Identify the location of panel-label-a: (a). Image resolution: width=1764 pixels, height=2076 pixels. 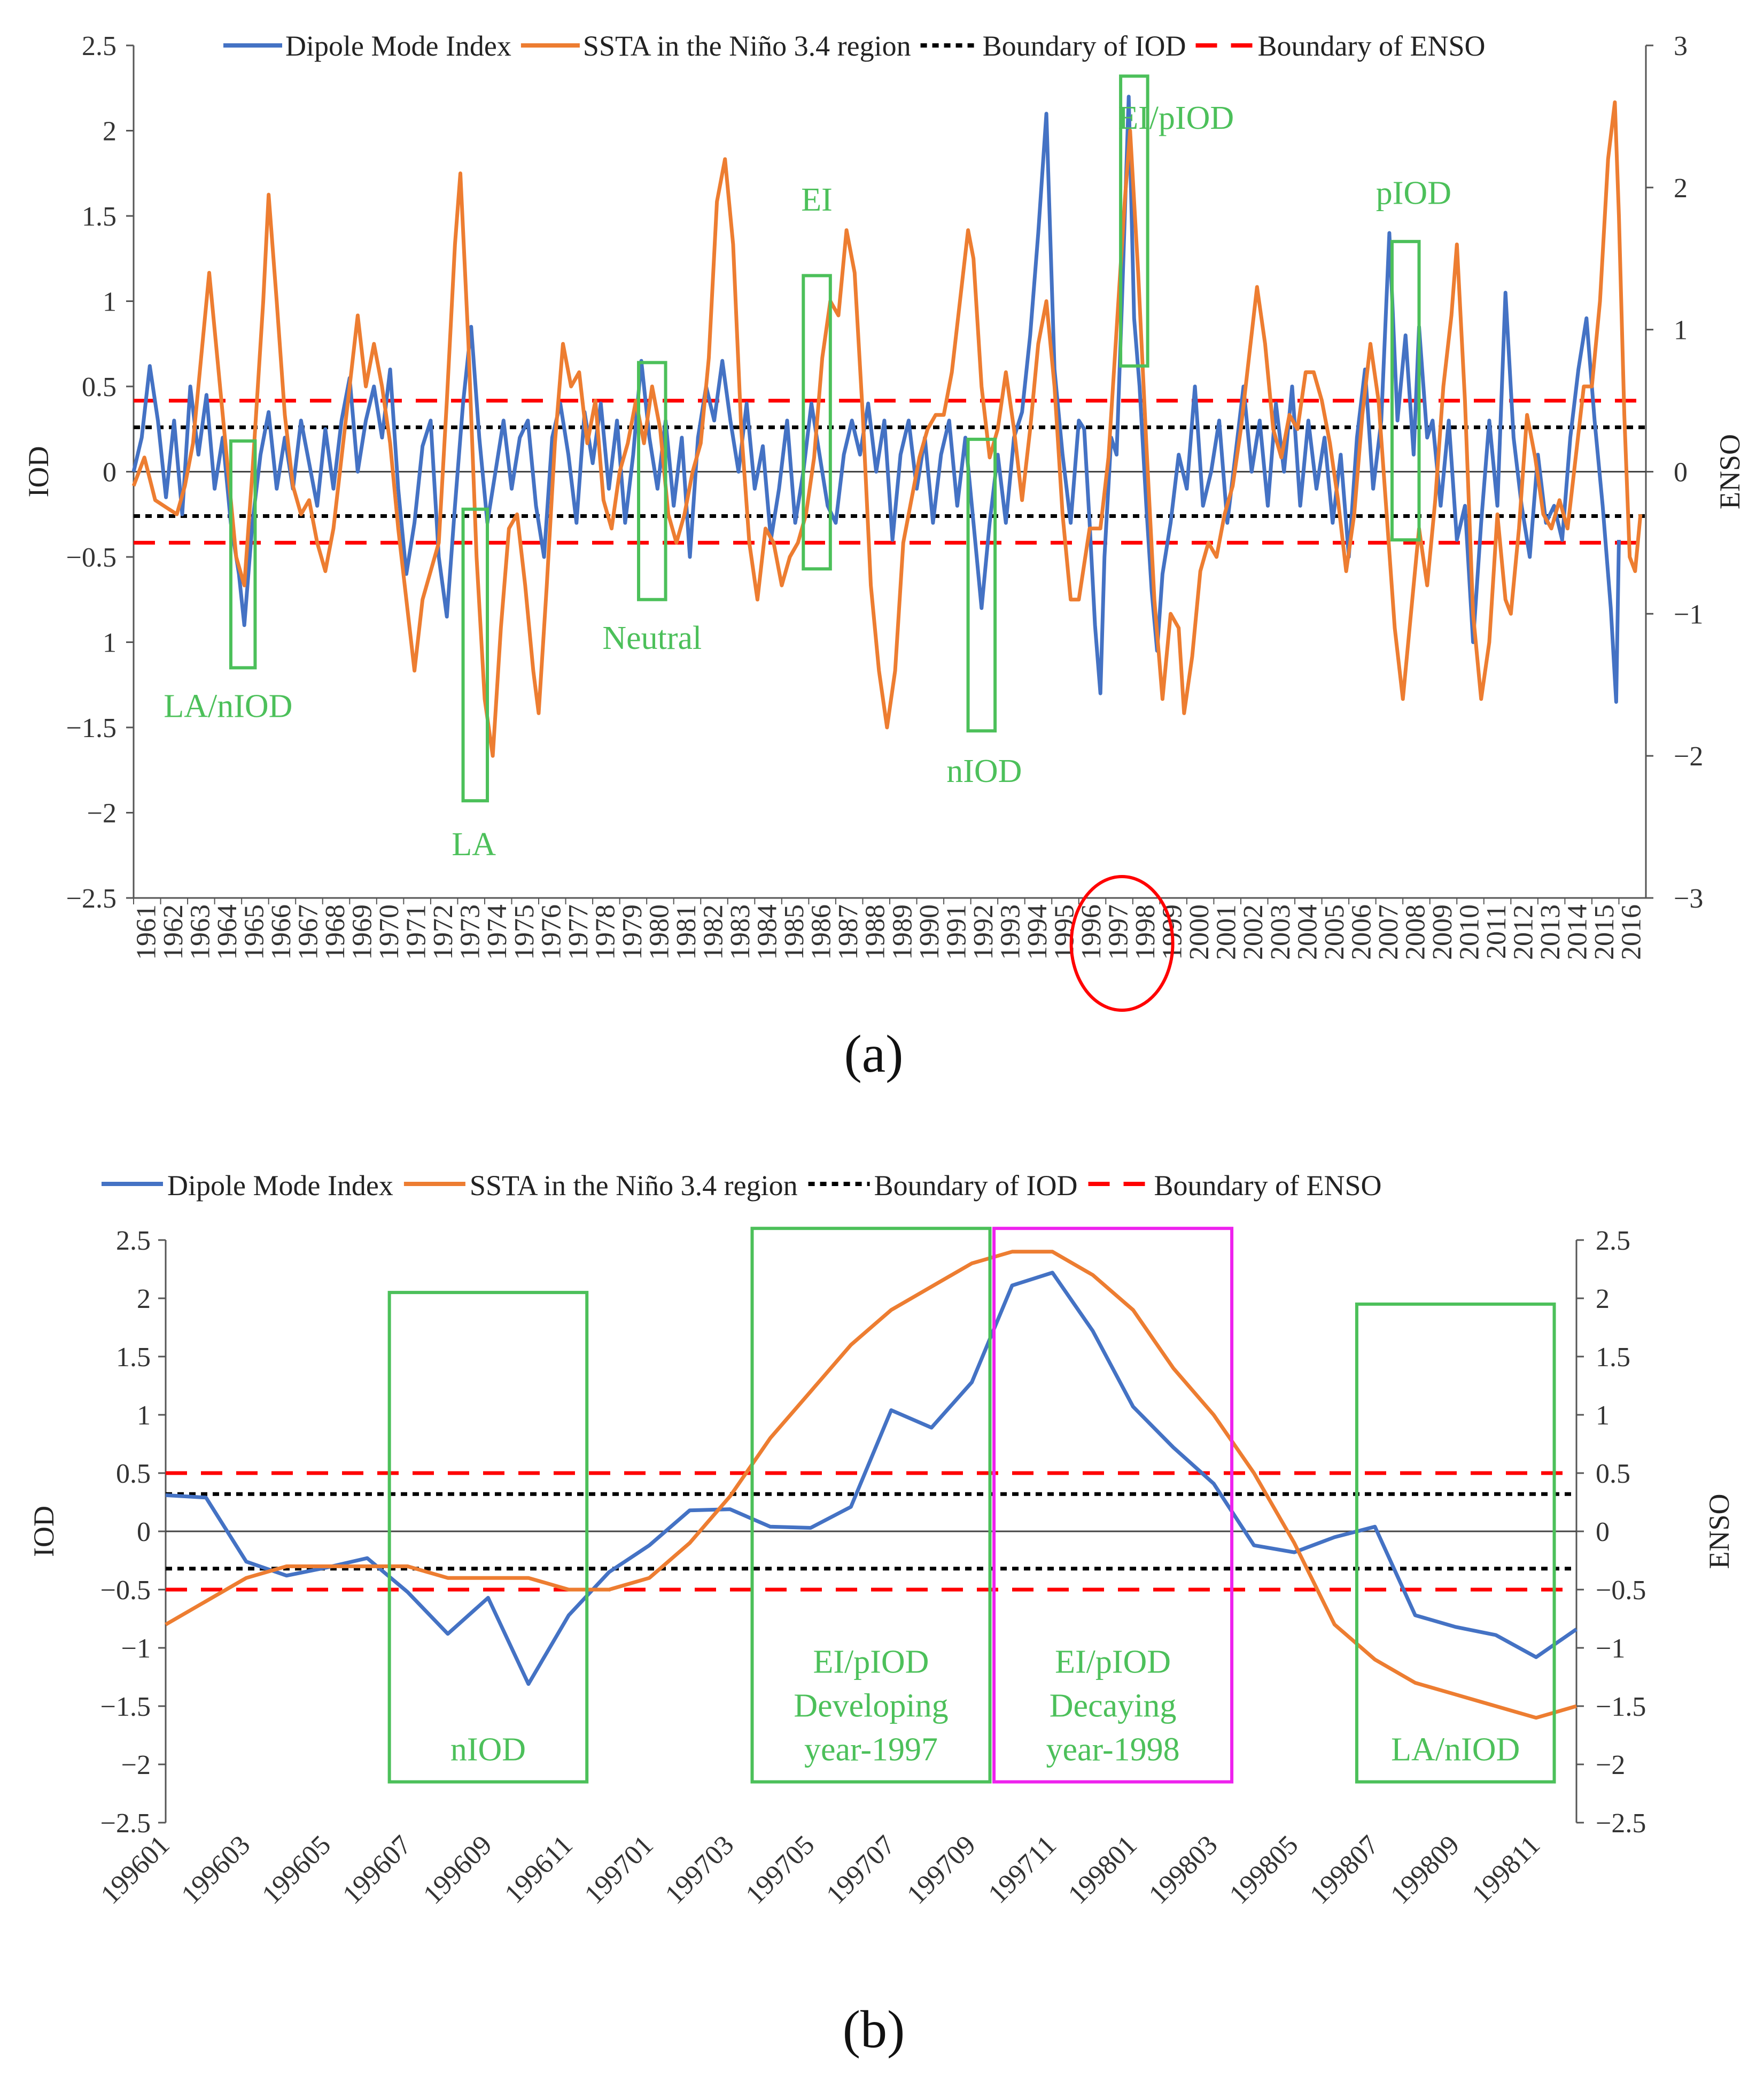
(874, 1053).